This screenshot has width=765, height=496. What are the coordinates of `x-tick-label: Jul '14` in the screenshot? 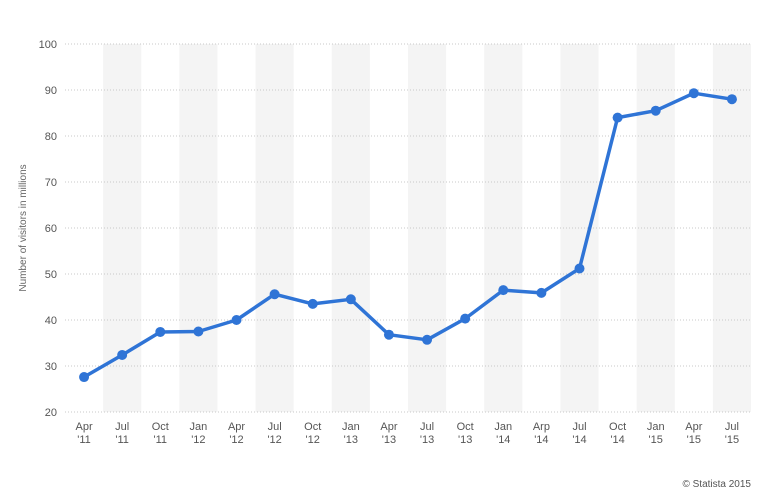 It's located at (579, 433).